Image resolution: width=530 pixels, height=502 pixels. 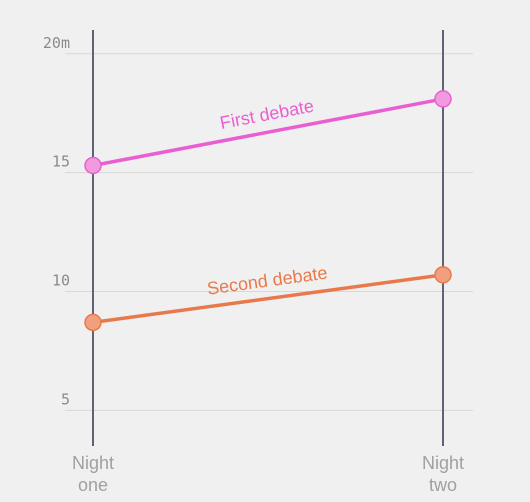 What do you see at coordinates (61, 280) in the screenshot?
I see `y-tick-label: 10` at bounding box center [61, 280].